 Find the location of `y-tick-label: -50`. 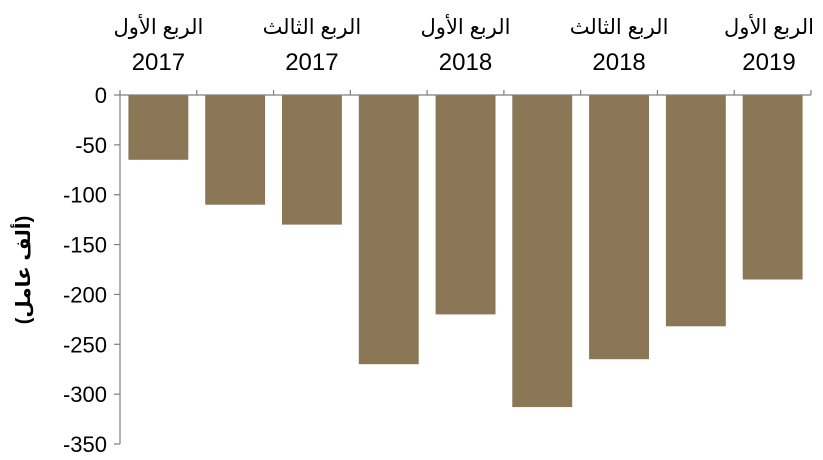

y-tick-label: -50 is located at coordinates (91, 145).